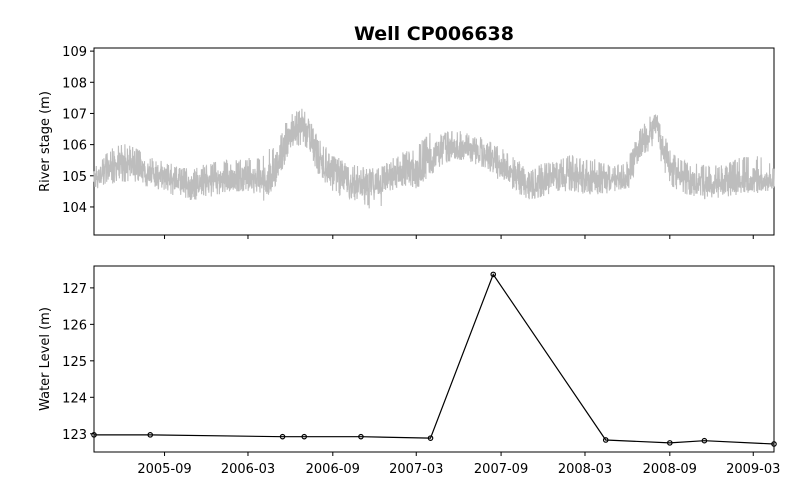  Describe the element at coordinates (74, 208) in the screenshot. I see `y-tick-label: 104` at that location.